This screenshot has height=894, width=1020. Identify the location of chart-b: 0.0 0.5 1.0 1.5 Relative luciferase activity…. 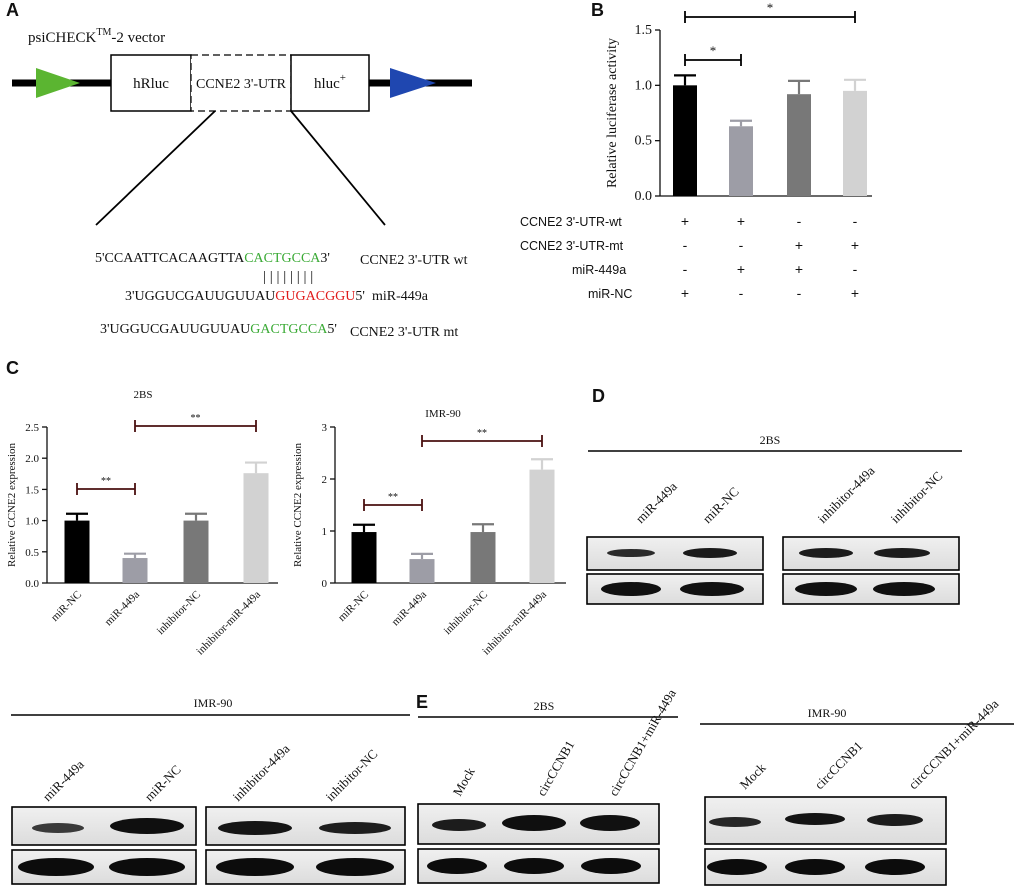
(738, 102).